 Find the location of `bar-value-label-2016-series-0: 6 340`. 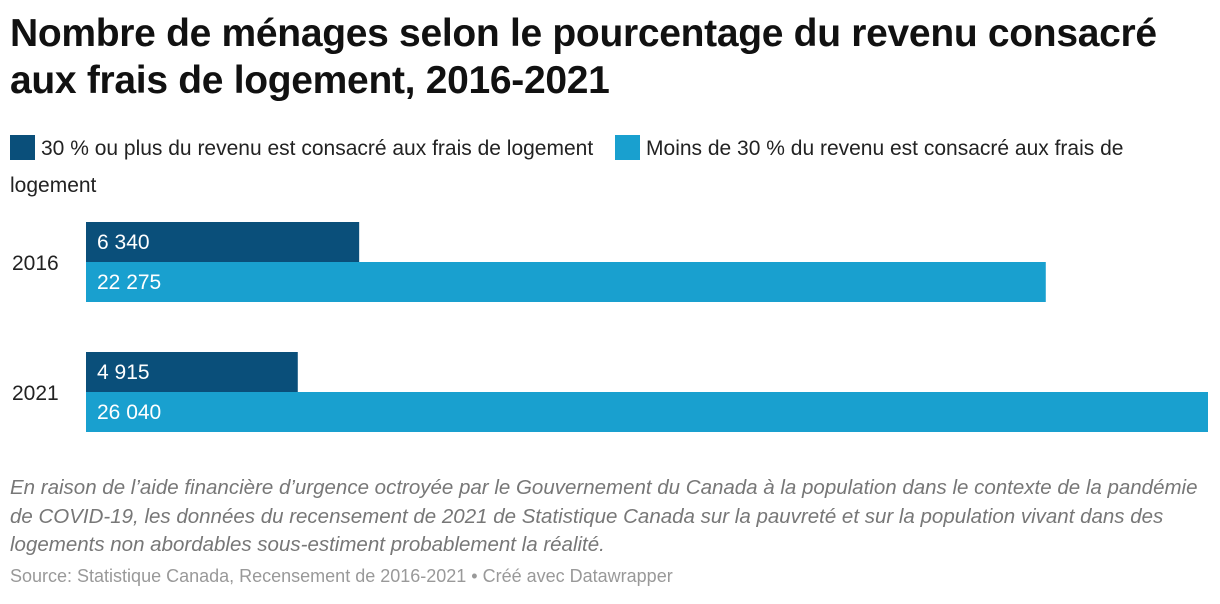

bar-value-label-2016-series-0: 6 340 is located at coordinates (123, 242).